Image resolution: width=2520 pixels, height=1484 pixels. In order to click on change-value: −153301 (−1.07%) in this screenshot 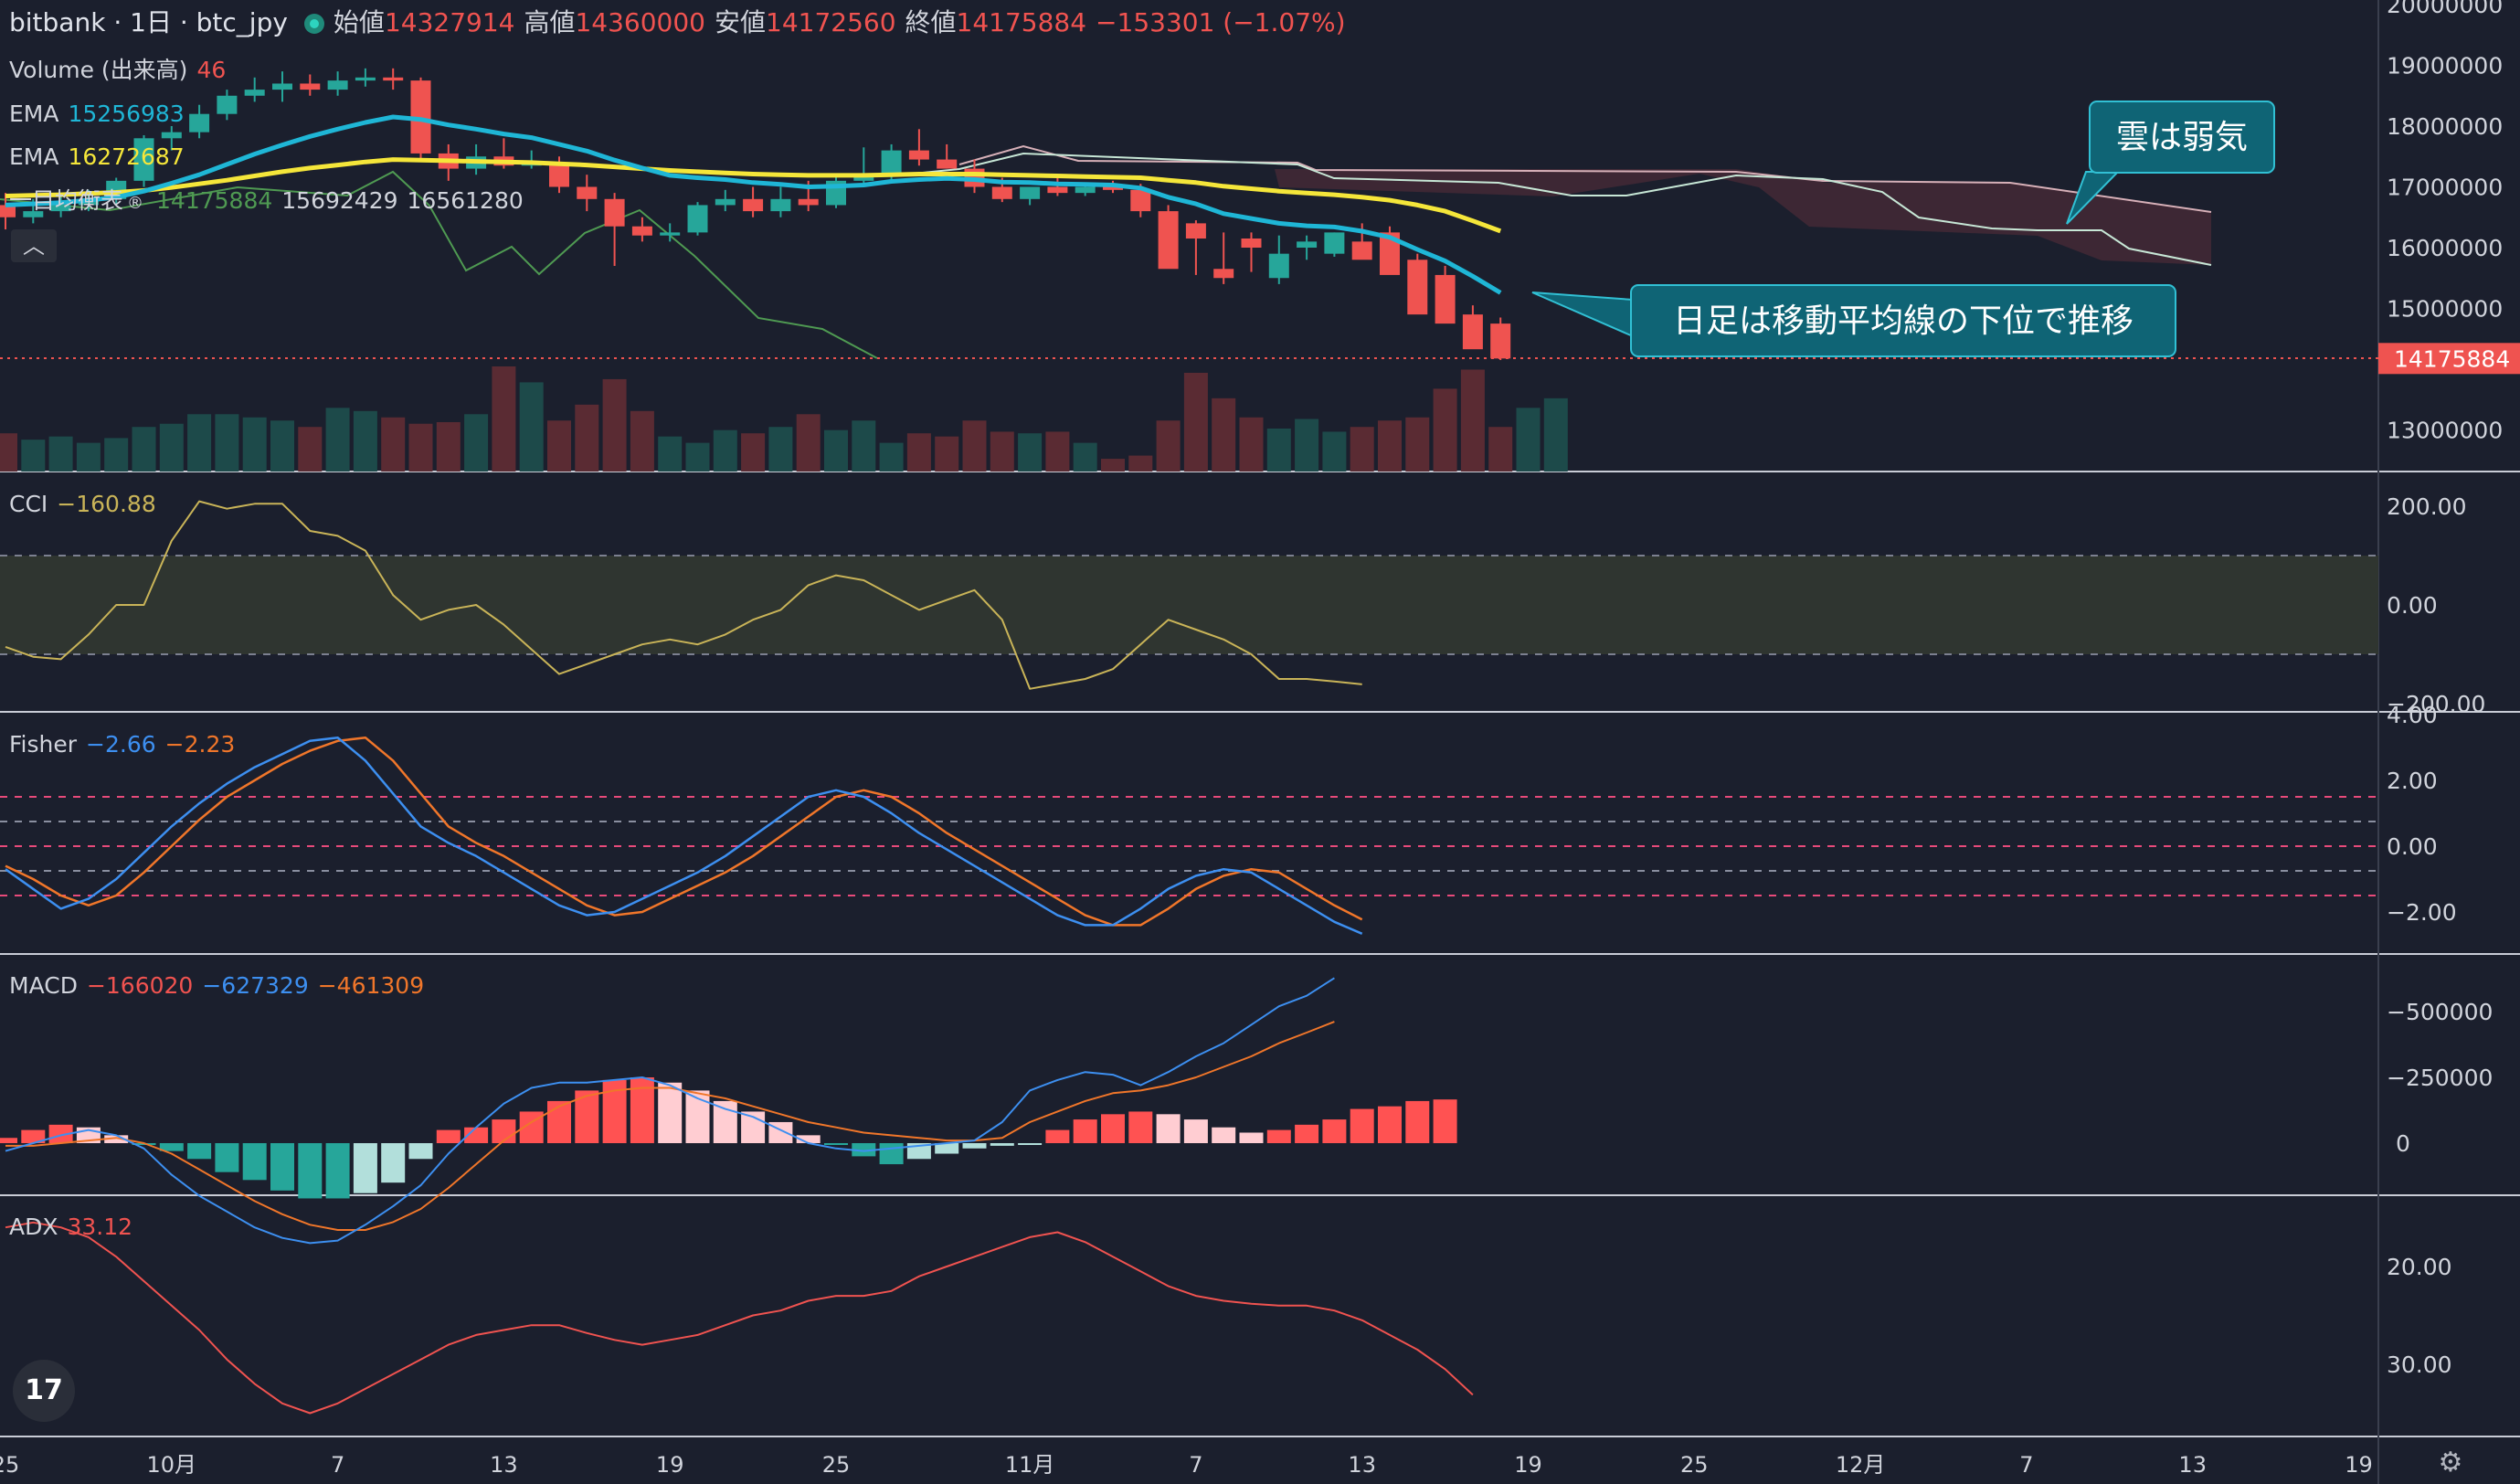, I will do `click(1221, 22)`.